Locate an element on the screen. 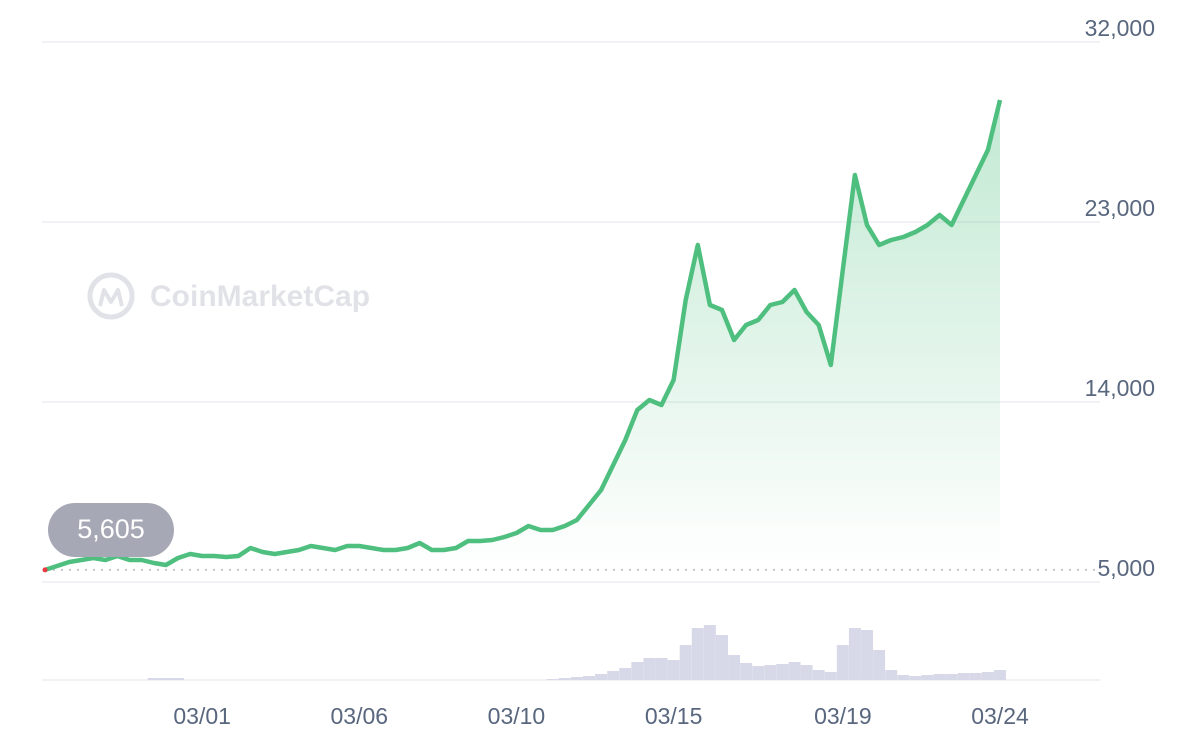 The height and width of the screenshot is (745, 1200). y-tick-label: 5,000 is located at coordinates (1126, 568).